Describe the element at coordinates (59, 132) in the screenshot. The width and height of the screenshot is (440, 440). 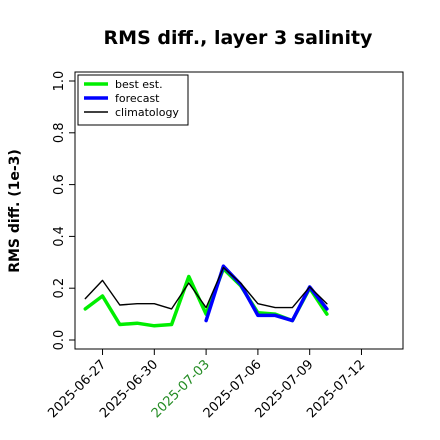
I see `y-tick-label: 0.8` at that location.